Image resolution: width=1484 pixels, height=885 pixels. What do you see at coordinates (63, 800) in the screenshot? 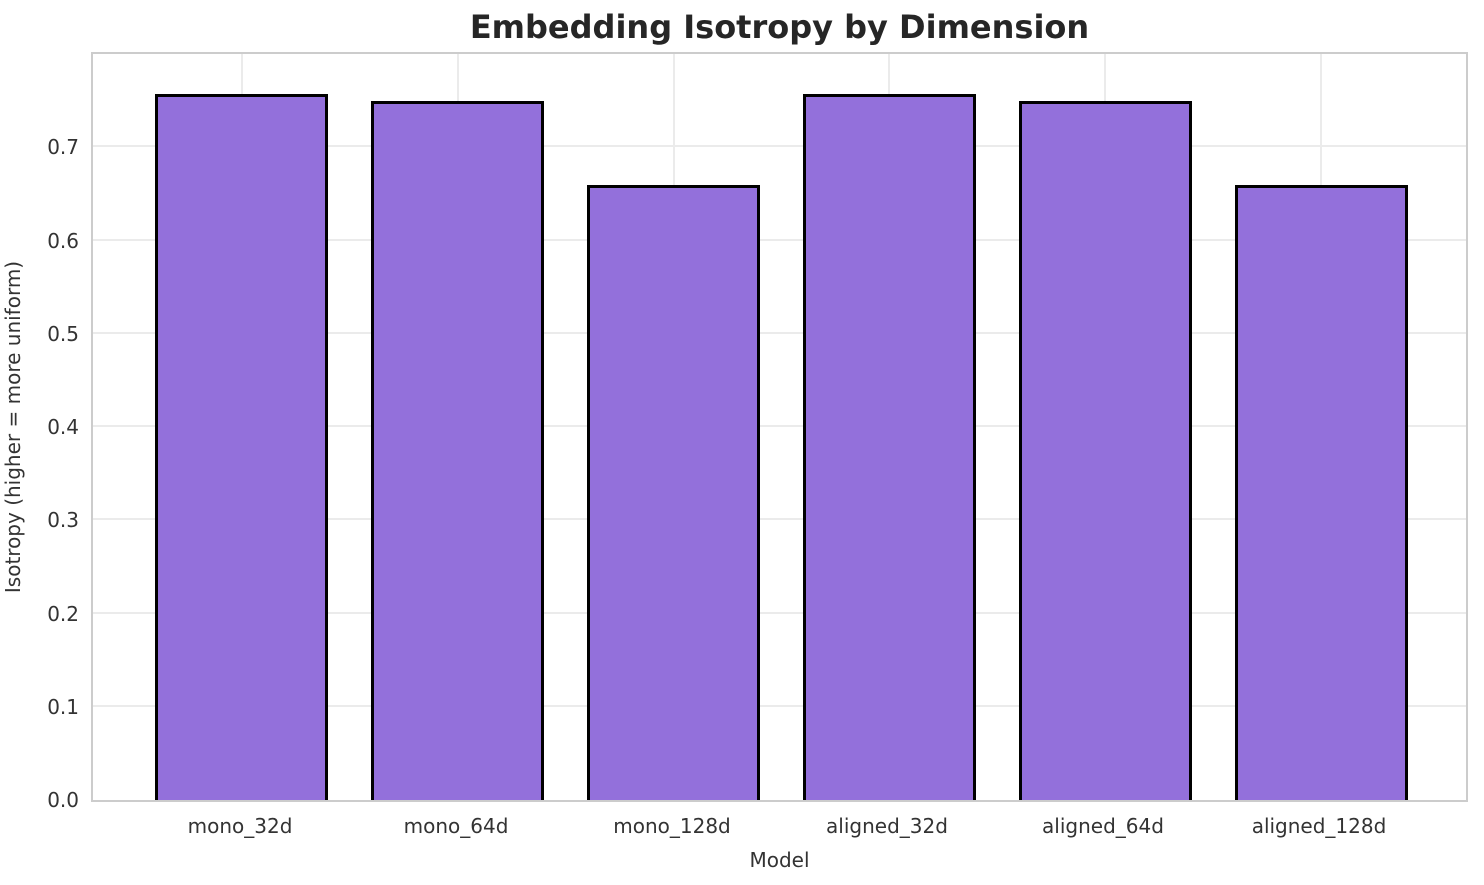
I see `y-tick-label: 0.0` at bounding box center [63, 800].